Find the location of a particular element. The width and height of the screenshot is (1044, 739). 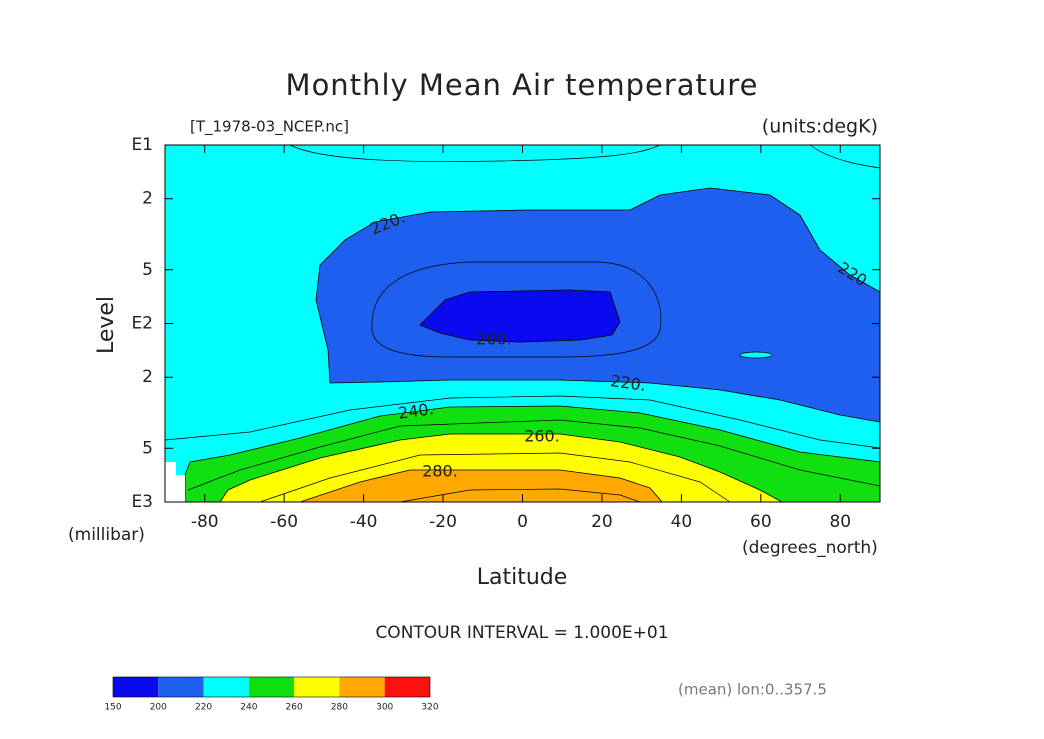

contour-label: 260. is located at coordinates (542, 436).